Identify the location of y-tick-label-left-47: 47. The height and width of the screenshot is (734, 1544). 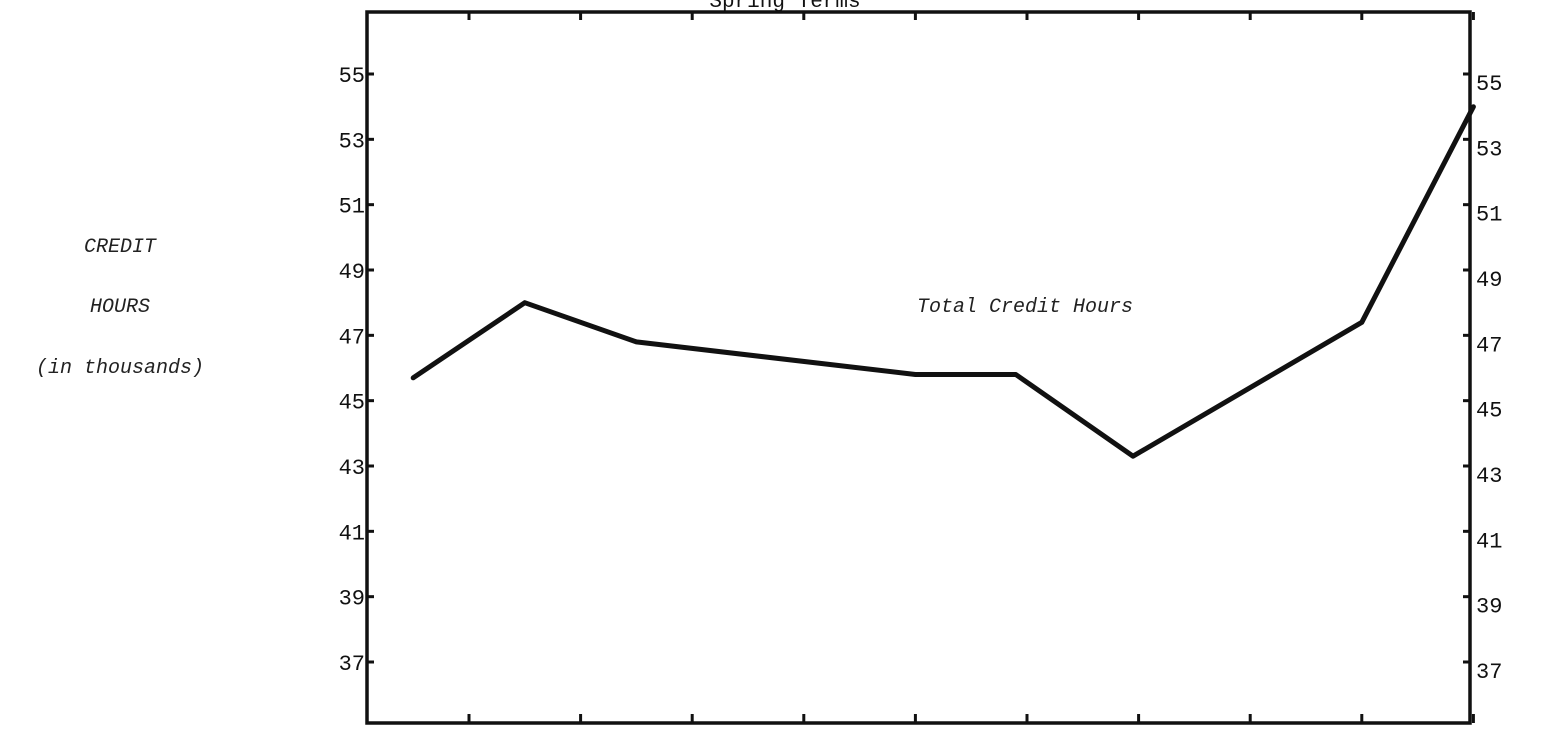
(352, 337).